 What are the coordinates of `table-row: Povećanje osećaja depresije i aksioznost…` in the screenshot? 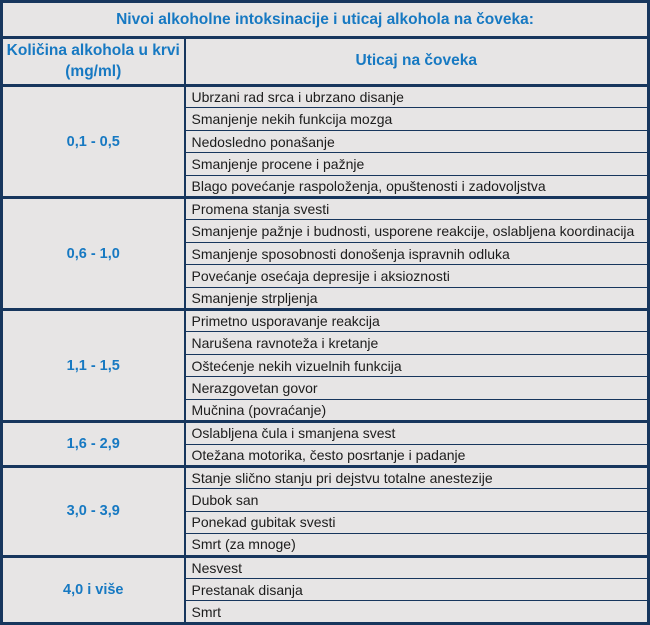 It's located at (325, 276).